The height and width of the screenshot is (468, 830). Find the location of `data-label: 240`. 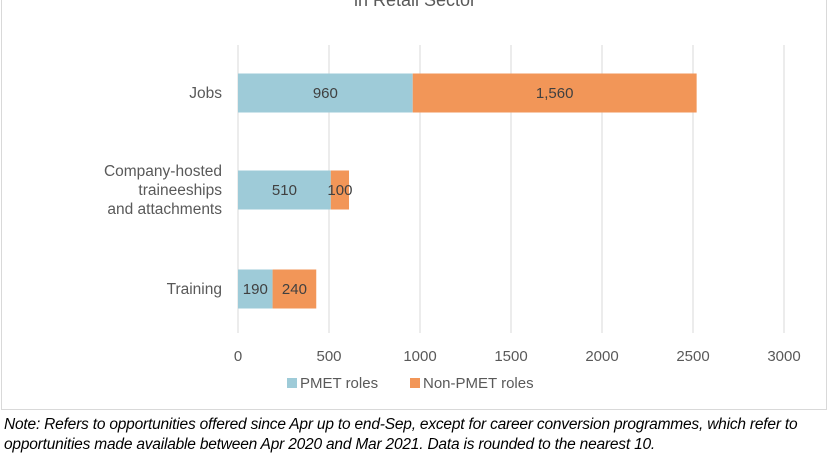

data-label: 240 is located at coordinates (294, 289).